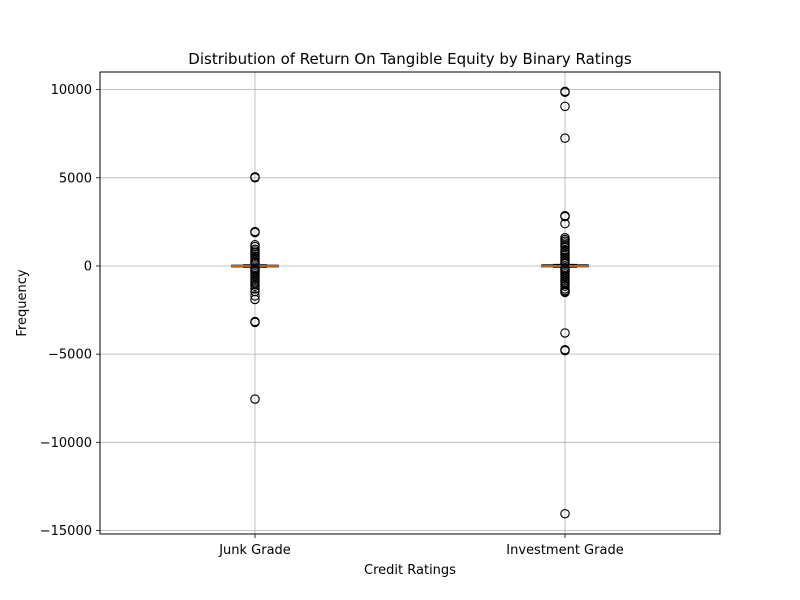 The height and width of the screenshot is (600, 800). I want to click on y-tick-label: 10000, so click(71, 90).